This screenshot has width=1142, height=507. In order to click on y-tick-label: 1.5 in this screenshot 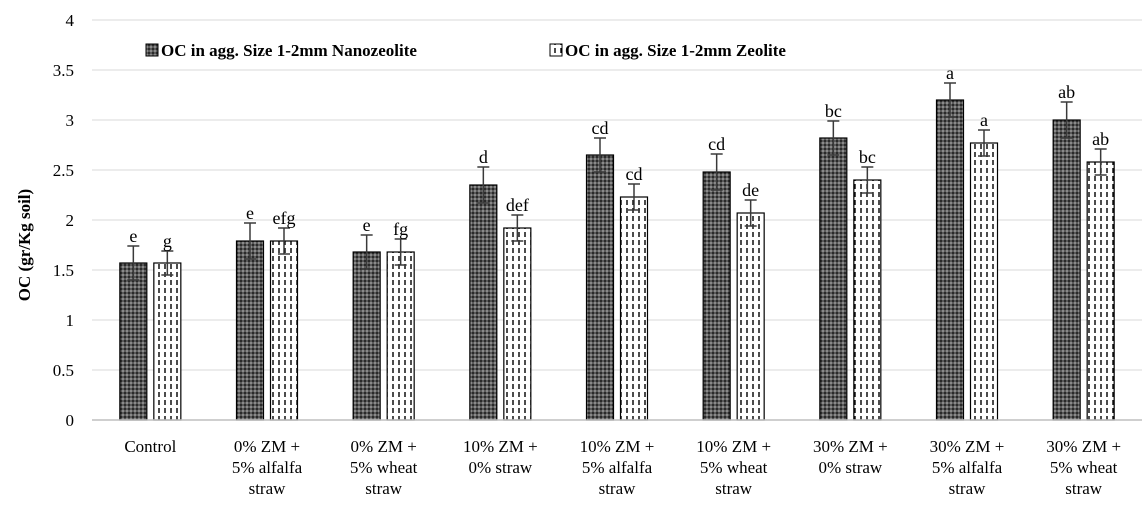, I will do `click(63, 270)`.